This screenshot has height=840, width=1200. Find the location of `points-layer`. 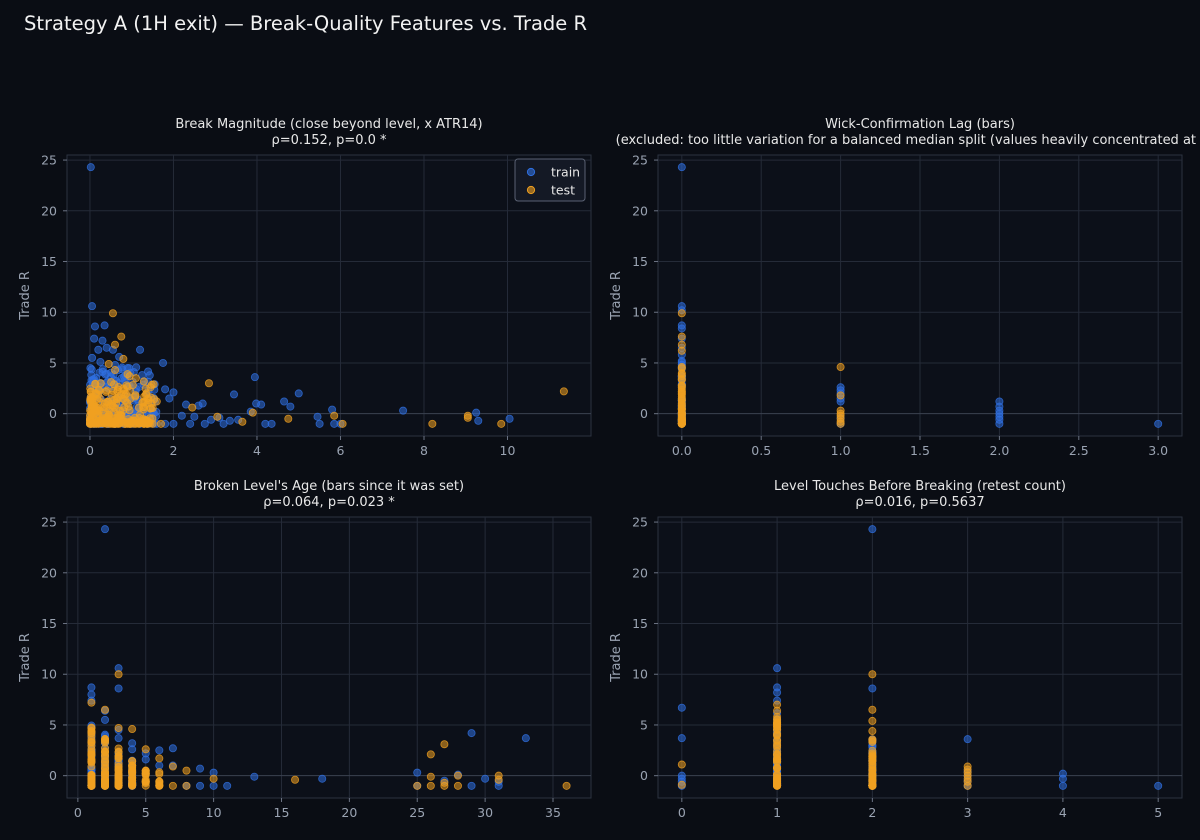

points-layer is located at coordinates (329, 657).